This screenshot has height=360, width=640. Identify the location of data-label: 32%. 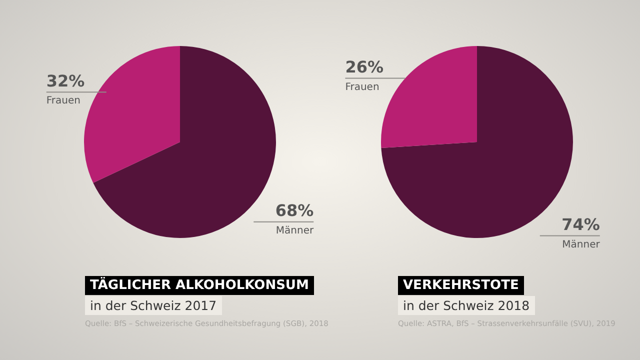
(65, 80).